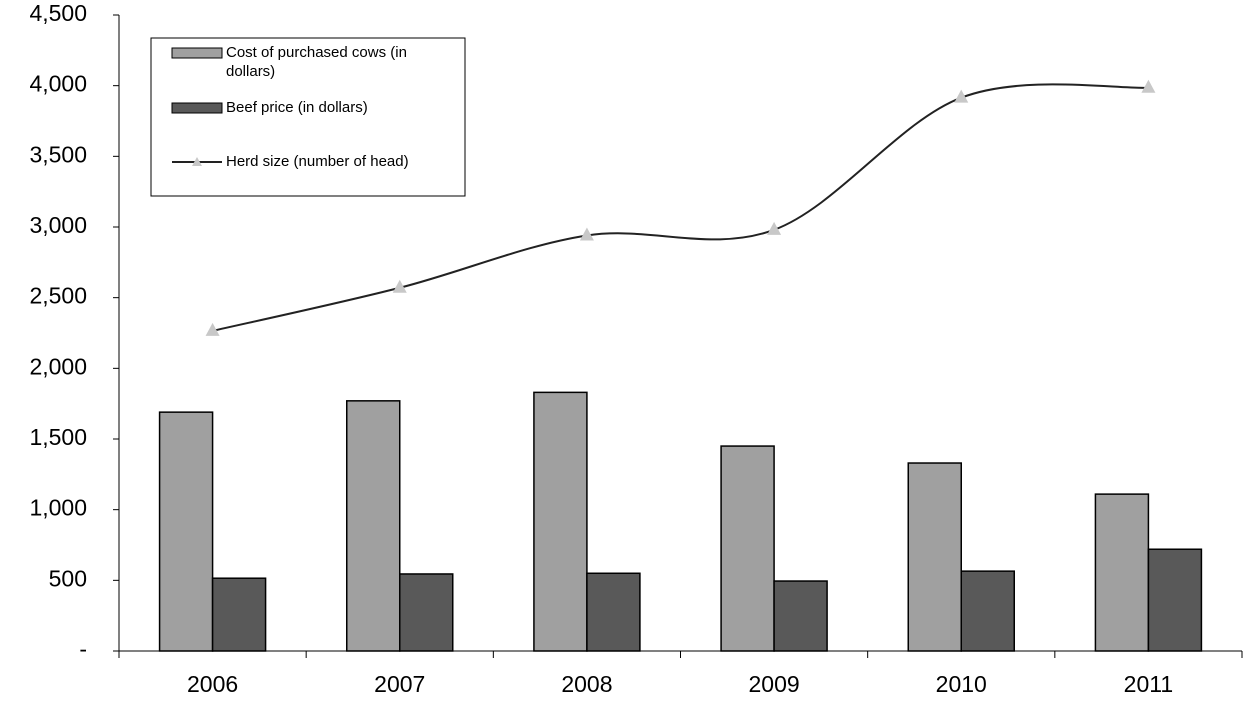  What do you see at coordinates (83, 649) in the screenshot?
I see `y-tick-label: -` at bounding box center [83, 649].